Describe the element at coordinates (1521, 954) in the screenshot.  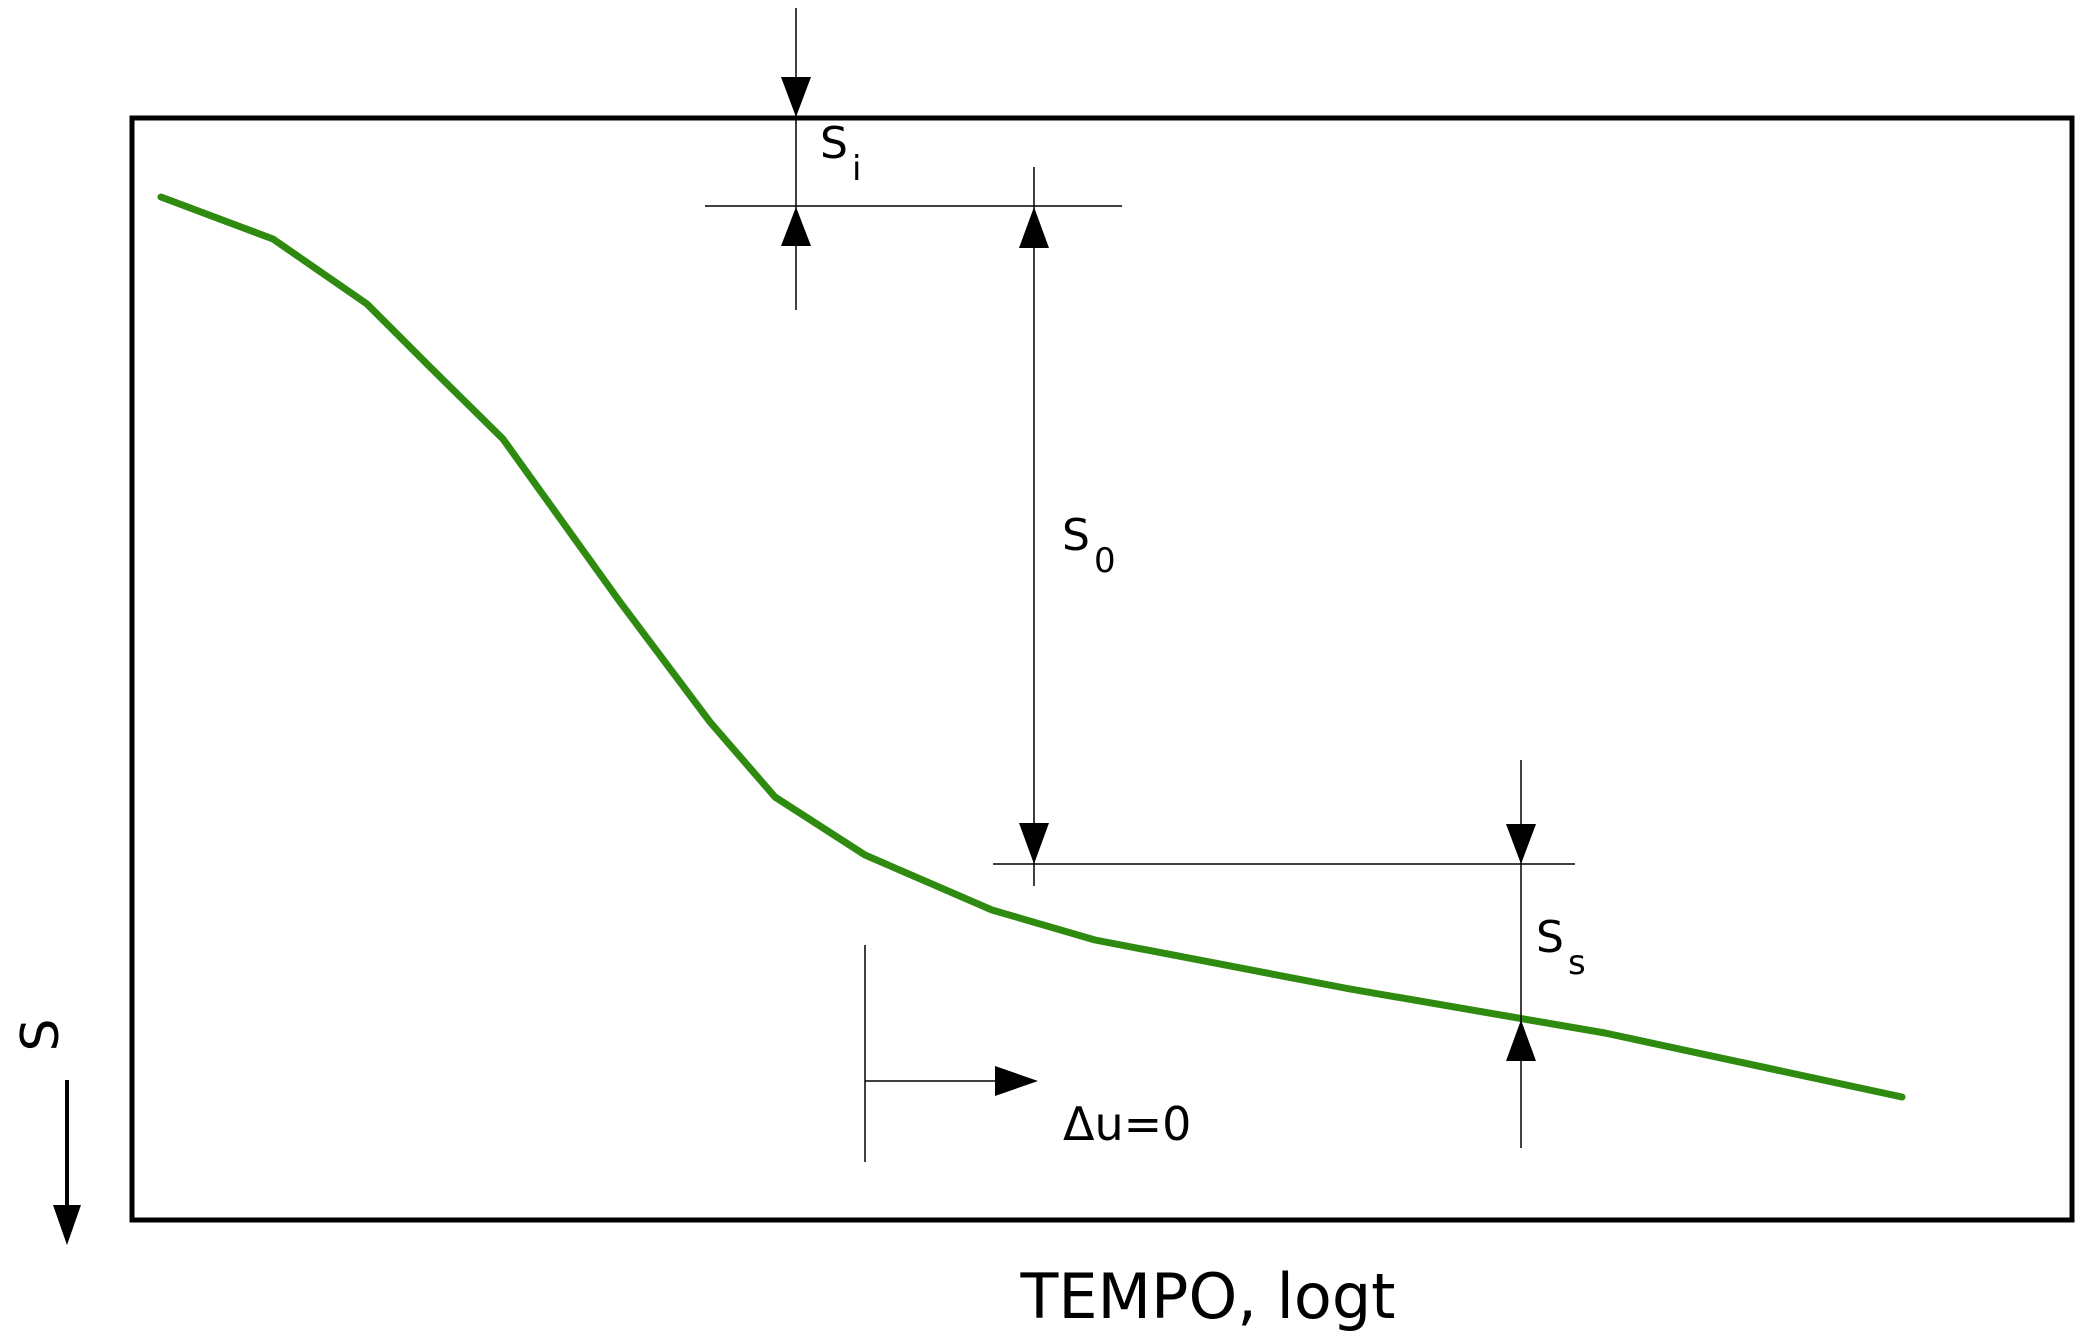
I see `ss-dimension` at that location.